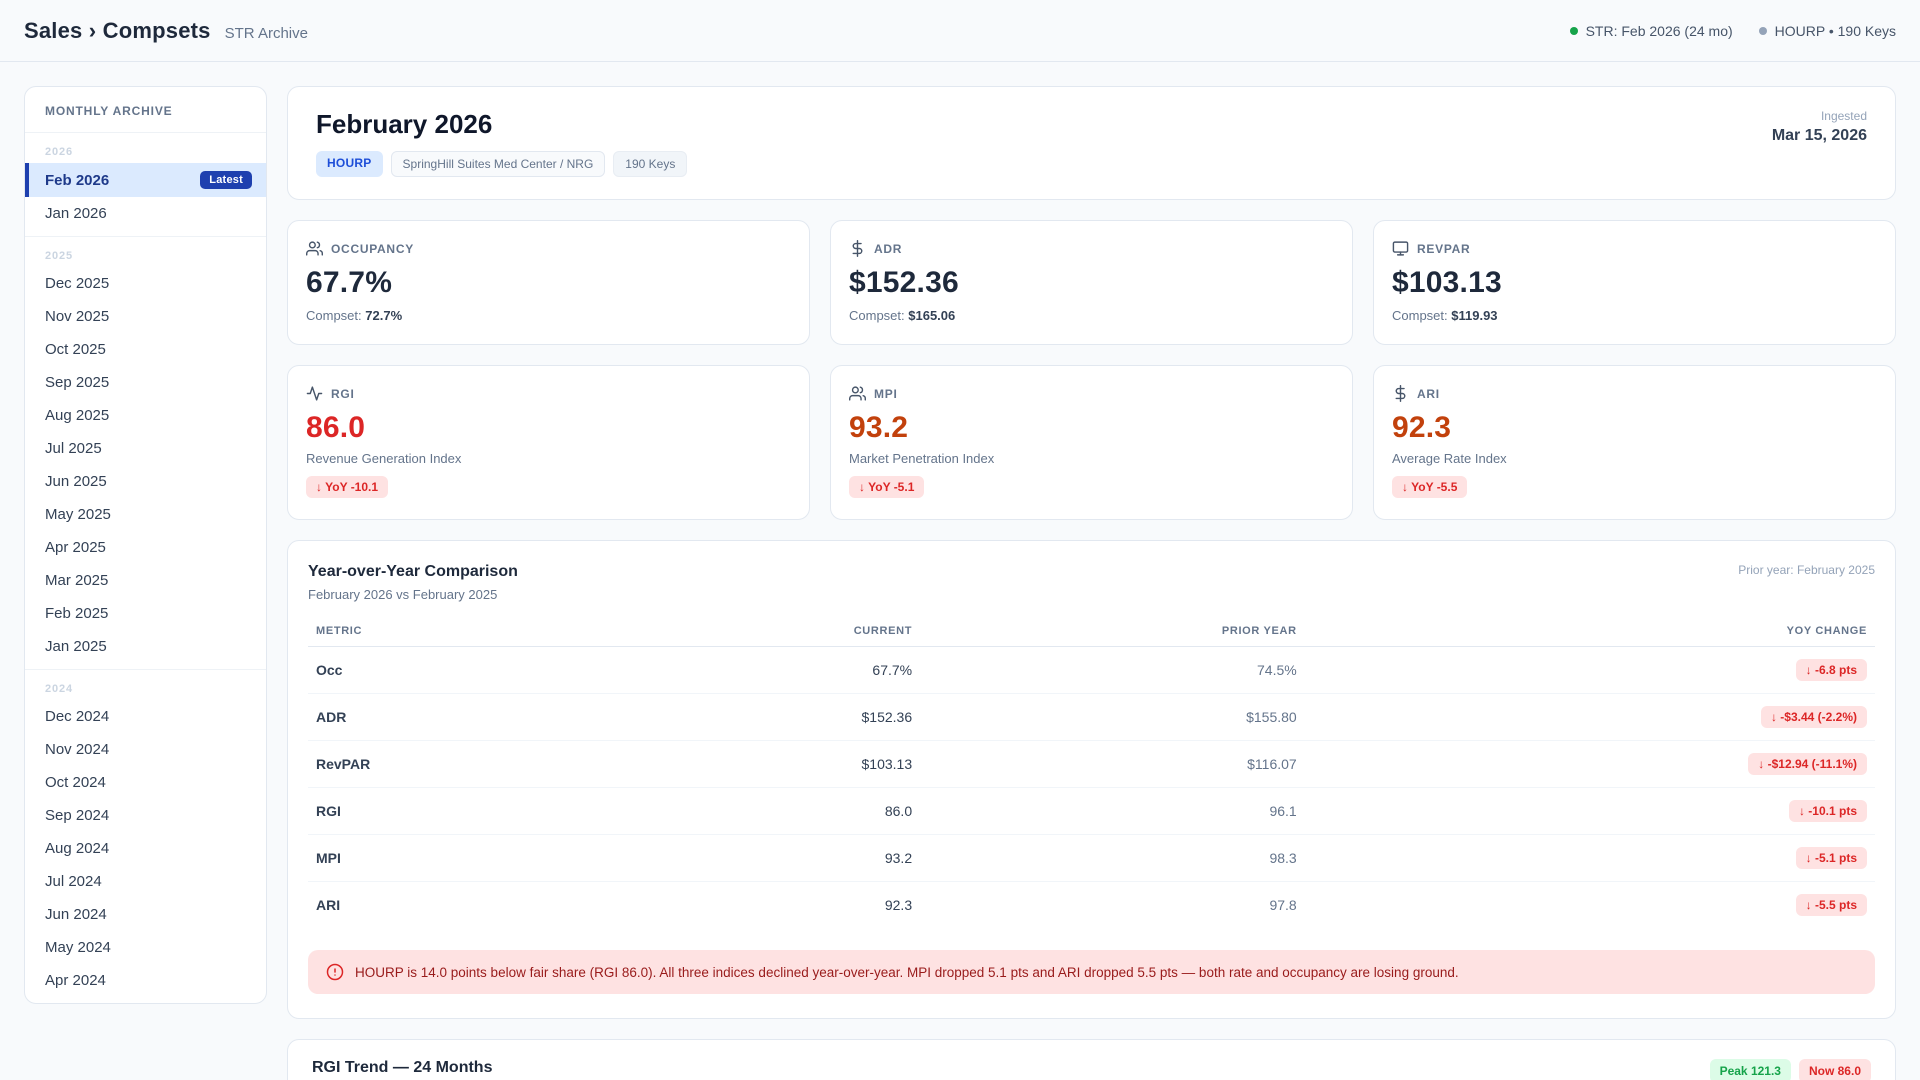 The image size is (1920, 1080). I want to click on prior-year-note: Prior year: February 2025, so click(1806, 570).